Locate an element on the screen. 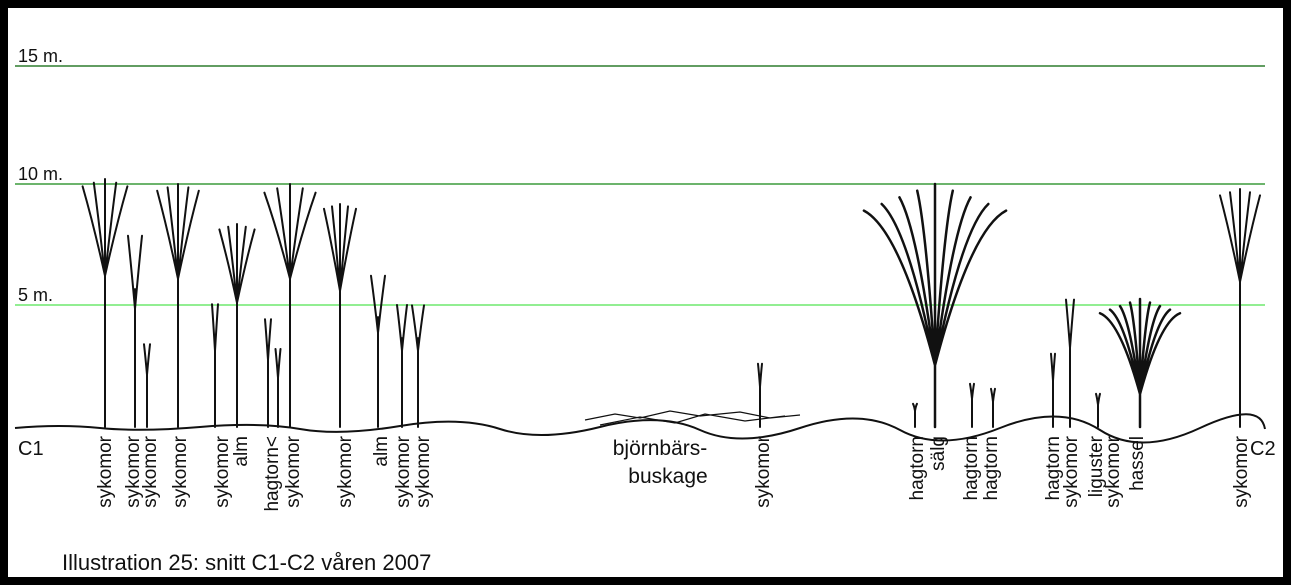 This screenshot has height=585, width=1291. end-label: C2 is located at coordinates (1263, 449).